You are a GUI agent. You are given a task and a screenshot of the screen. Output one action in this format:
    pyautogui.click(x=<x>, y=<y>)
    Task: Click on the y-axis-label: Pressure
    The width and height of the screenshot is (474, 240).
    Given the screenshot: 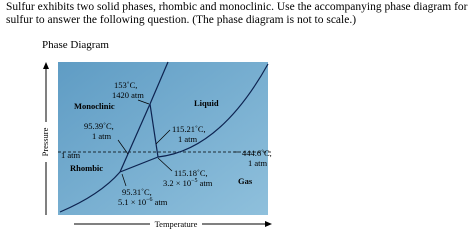 What is the action you would take?
    pyautogui.click(x=45, y=141)
    